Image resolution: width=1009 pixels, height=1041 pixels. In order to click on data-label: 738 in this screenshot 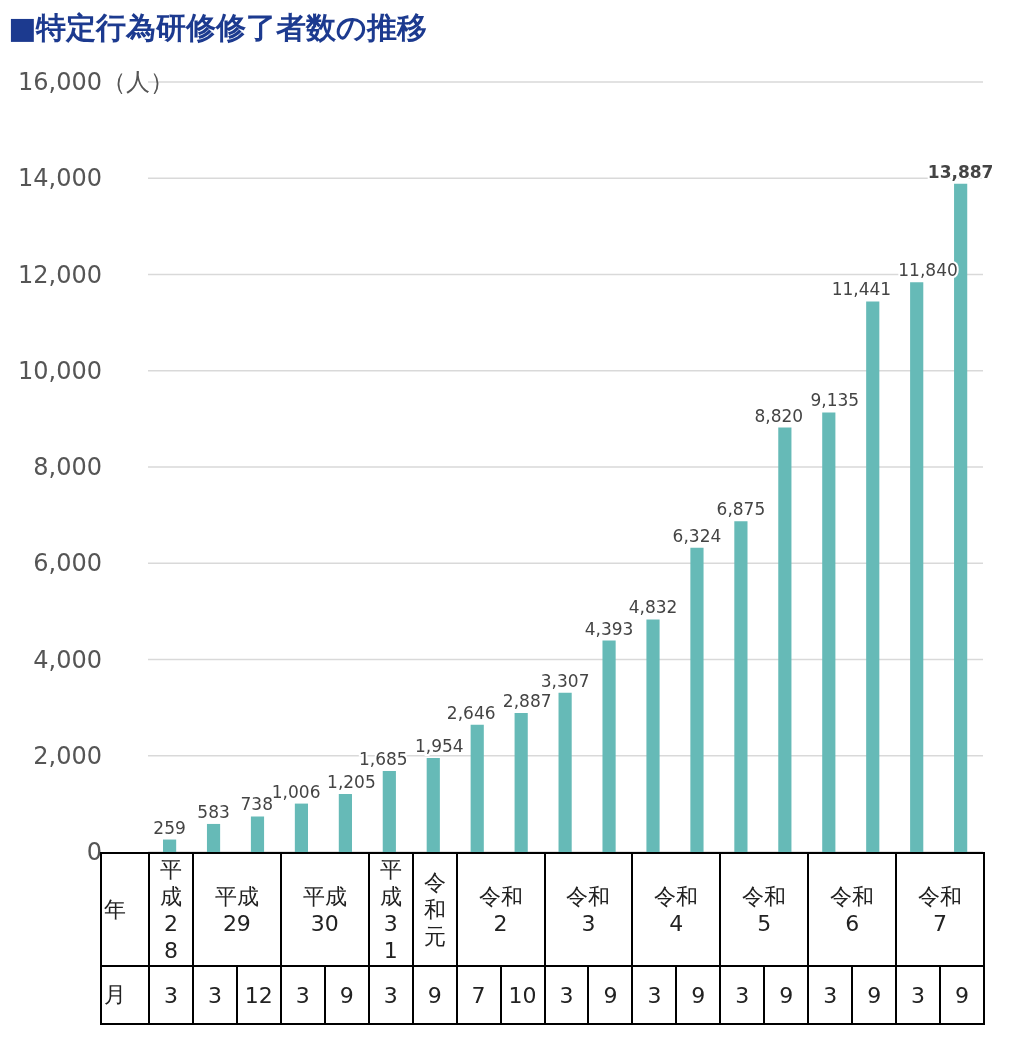, I will do `click(256, 804)`.